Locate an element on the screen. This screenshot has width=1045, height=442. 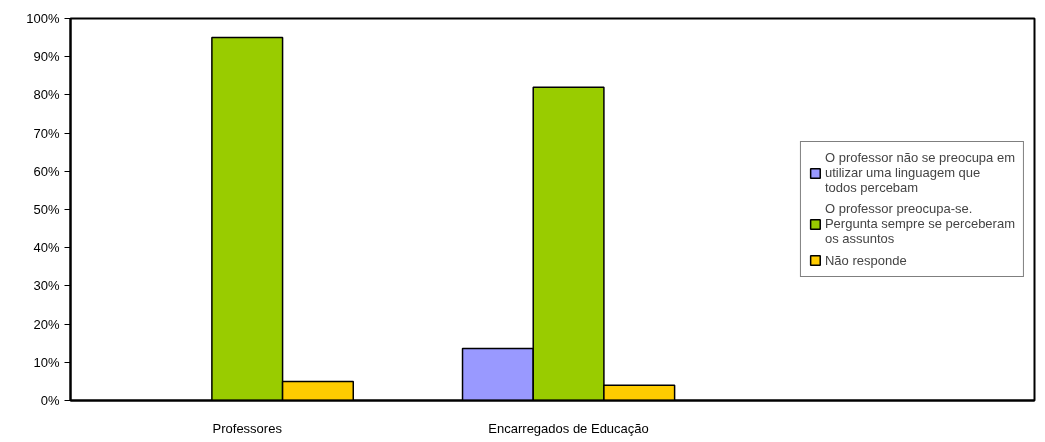
y-tick-label: 50% is located at coordinates (46, 209).